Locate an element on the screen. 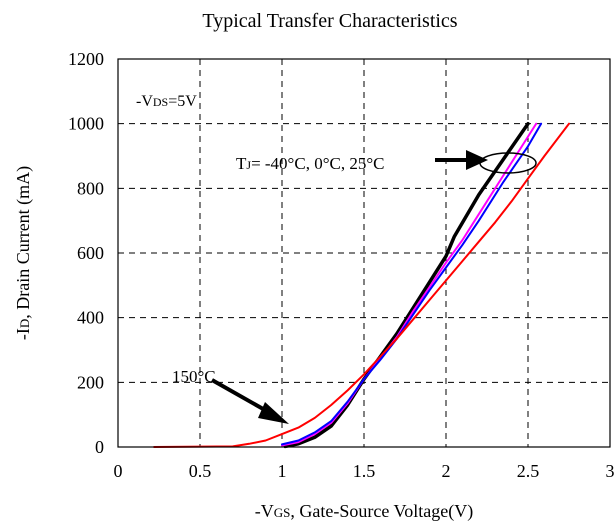 The height and width of the screenshot is (529, 616). y-tick-labels: 0 200 400 600 800 1000 1200 is located at coordinates (86, 253).